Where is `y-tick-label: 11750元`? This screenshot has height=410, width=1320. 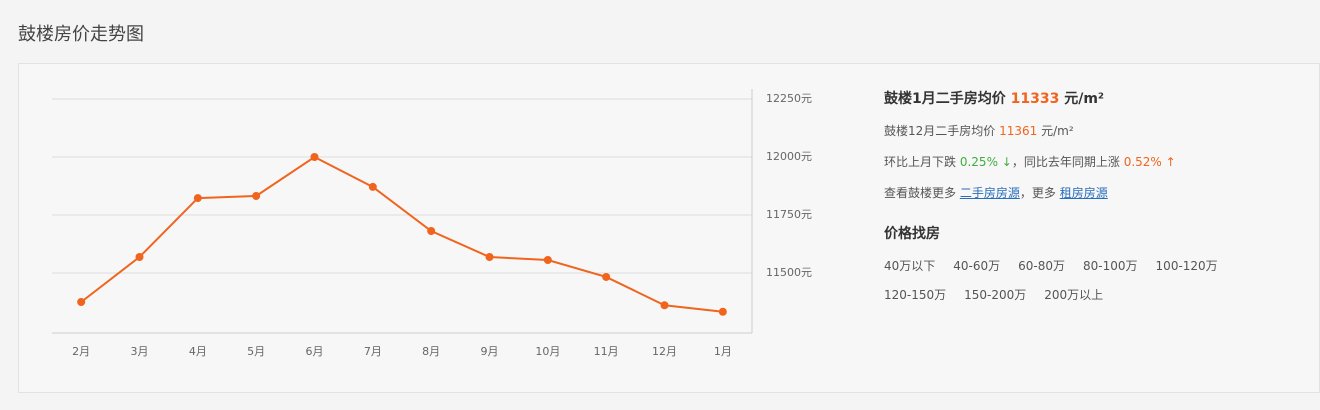
y-tick-label: 11750元 is located at coordinates (789, 214).